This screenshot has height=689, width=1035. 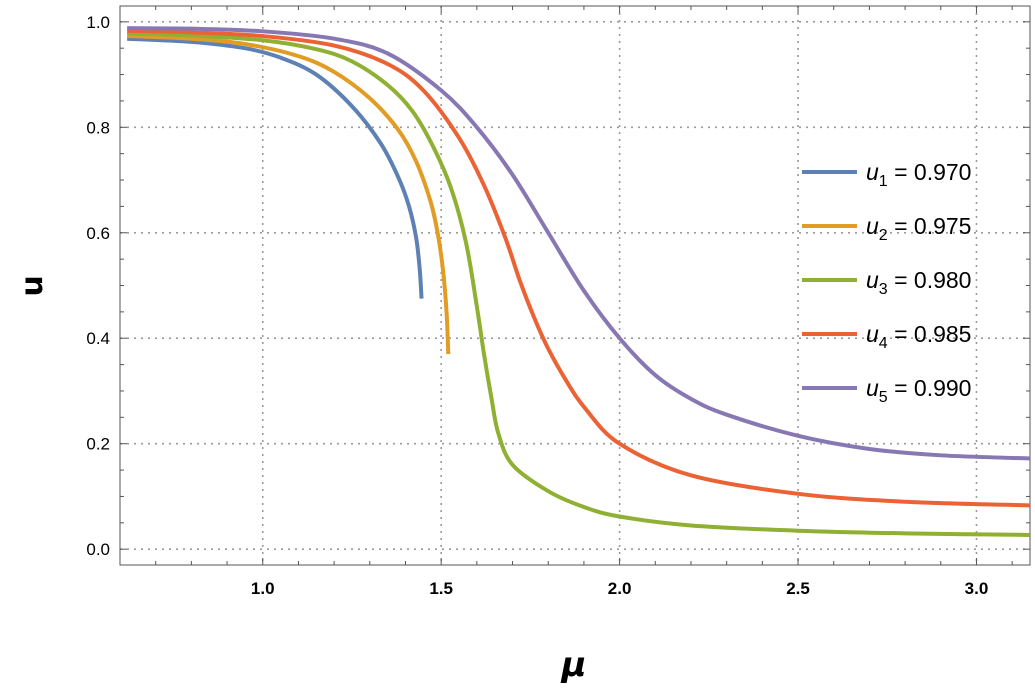 I want to click on legend-sub: 5, so click(x=883, y=397).